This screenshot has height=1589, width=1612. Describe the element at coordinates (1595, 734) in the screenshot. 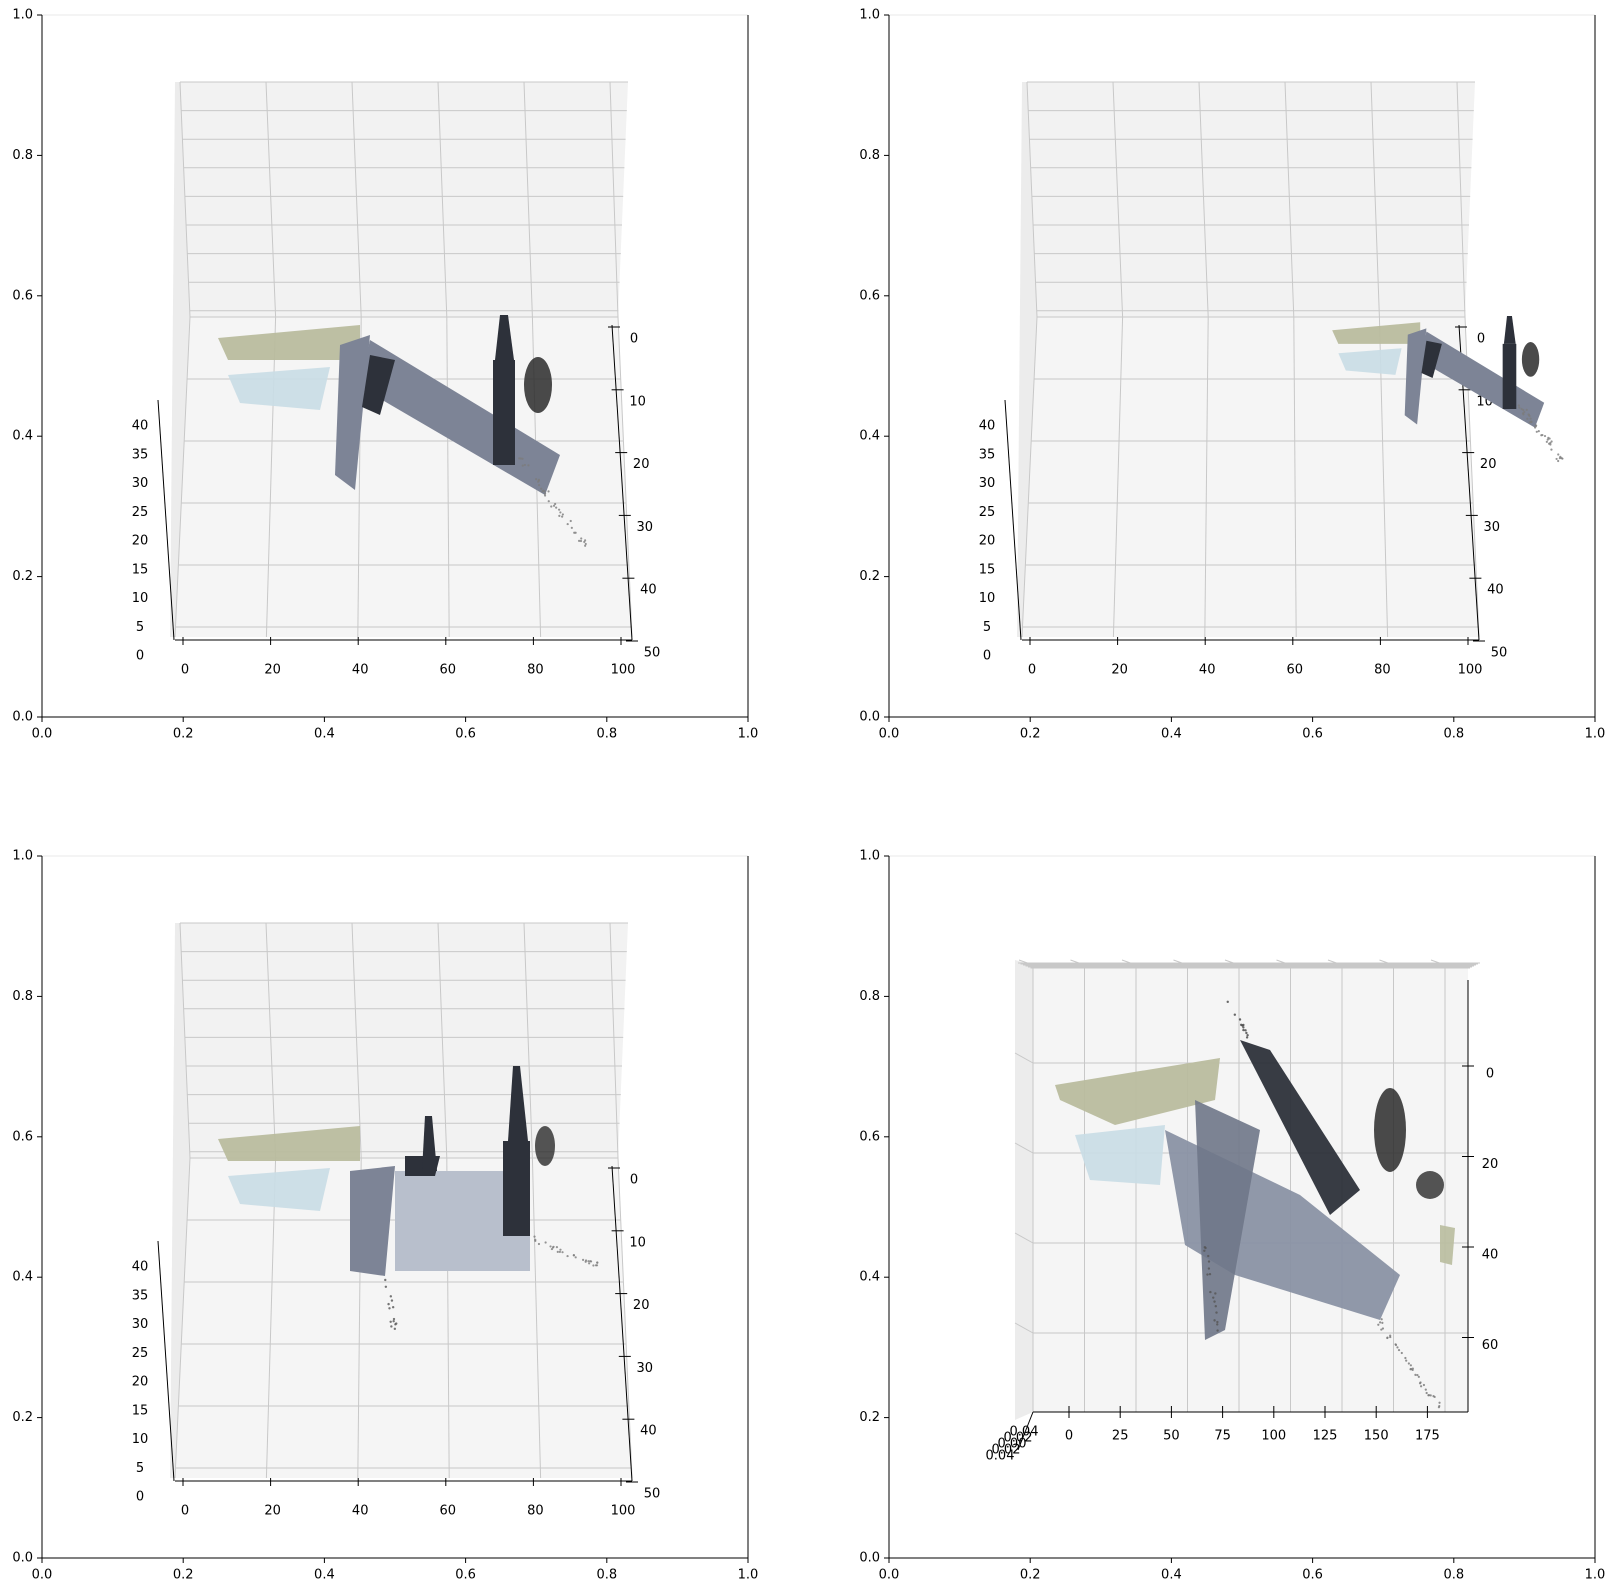

I see `x-tick-label: 1.0` at that location.